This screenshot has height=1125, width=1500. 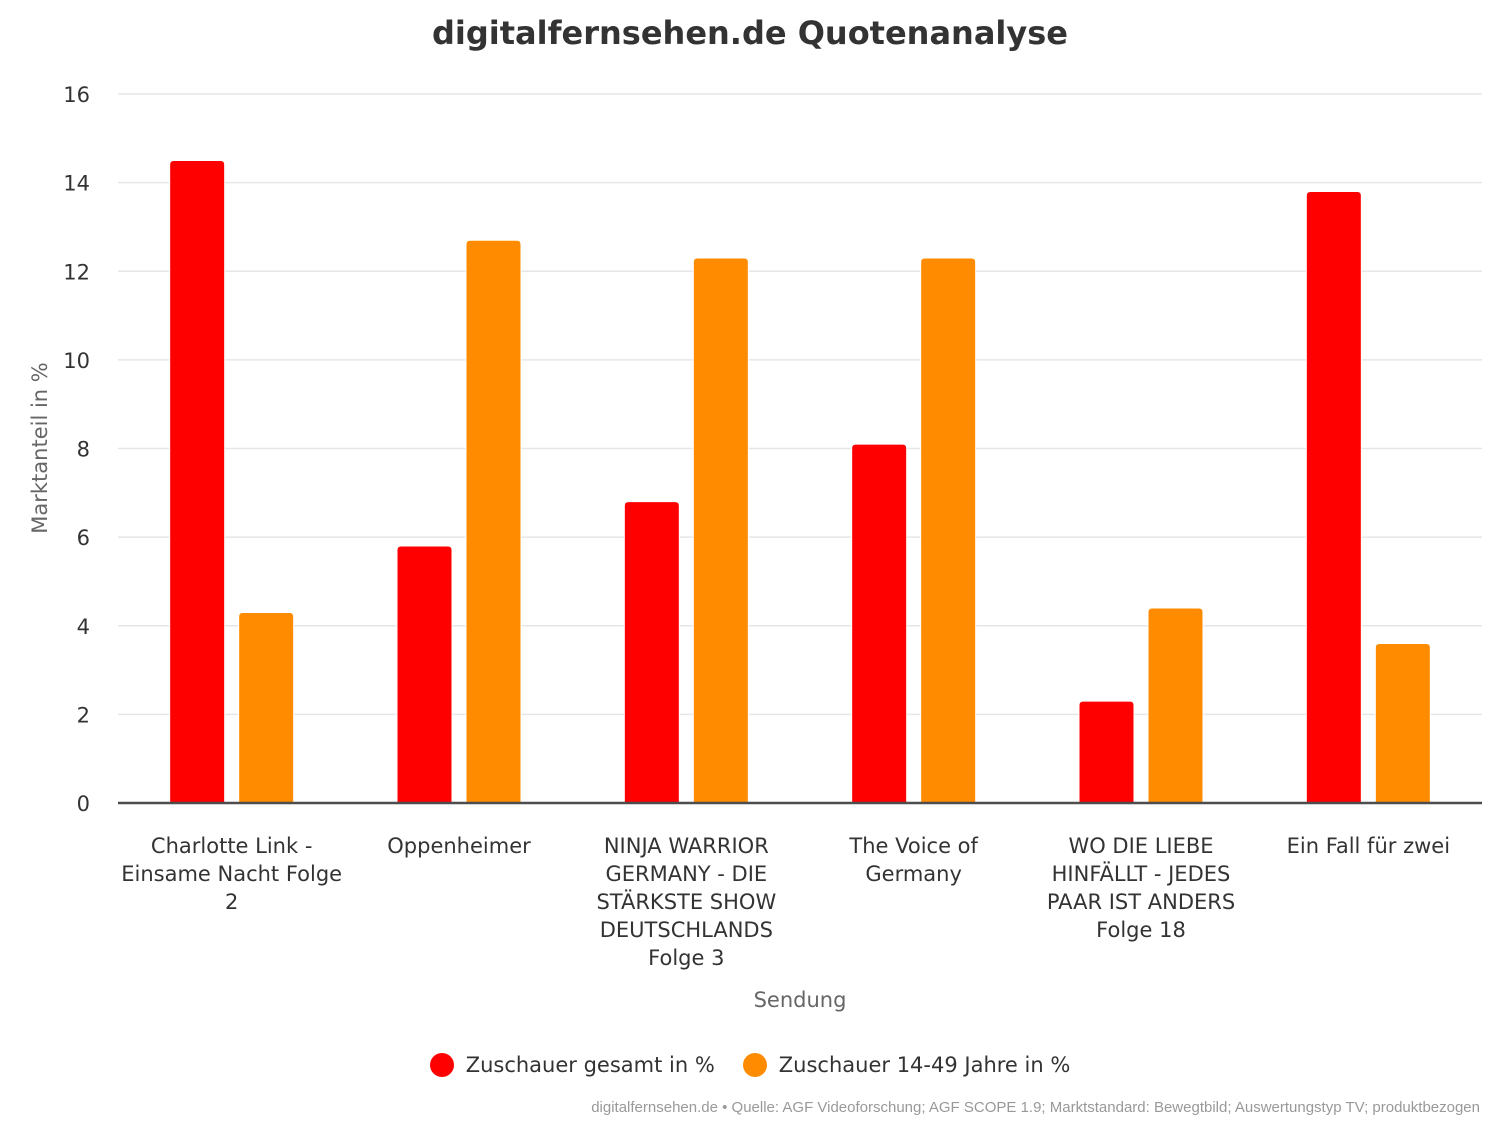 What do you see at coordinates (83, 715) in the screenshot?
I see `y-tick-label: 2` at bounding box center [83, 715].